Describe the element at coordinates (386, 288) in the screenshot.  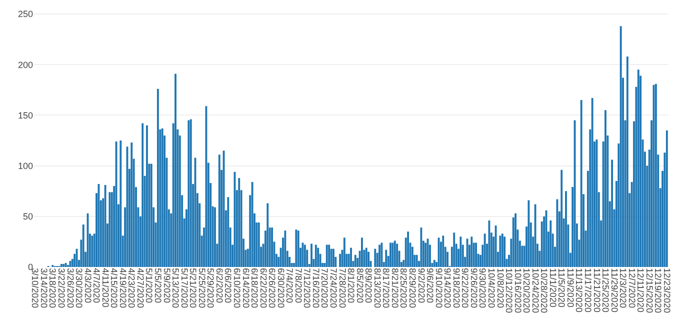
I see `x-tick-label: 8/17/2020` at that location.